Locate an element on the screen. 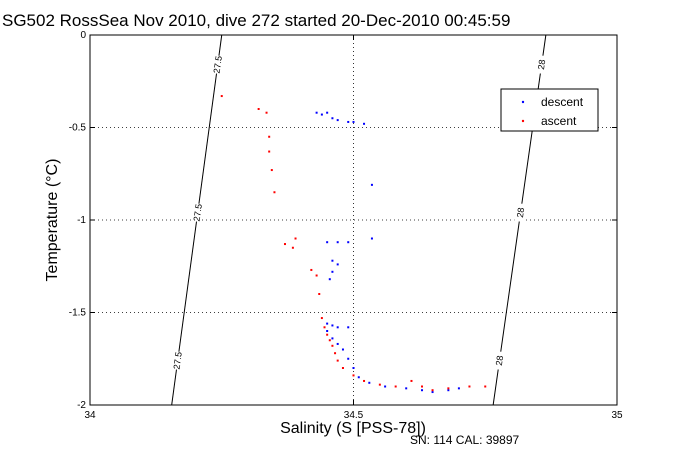 Image resolution: width=681 pixels, height=454 pixels. legend: descent ascent is located at coordinates (549, 110).